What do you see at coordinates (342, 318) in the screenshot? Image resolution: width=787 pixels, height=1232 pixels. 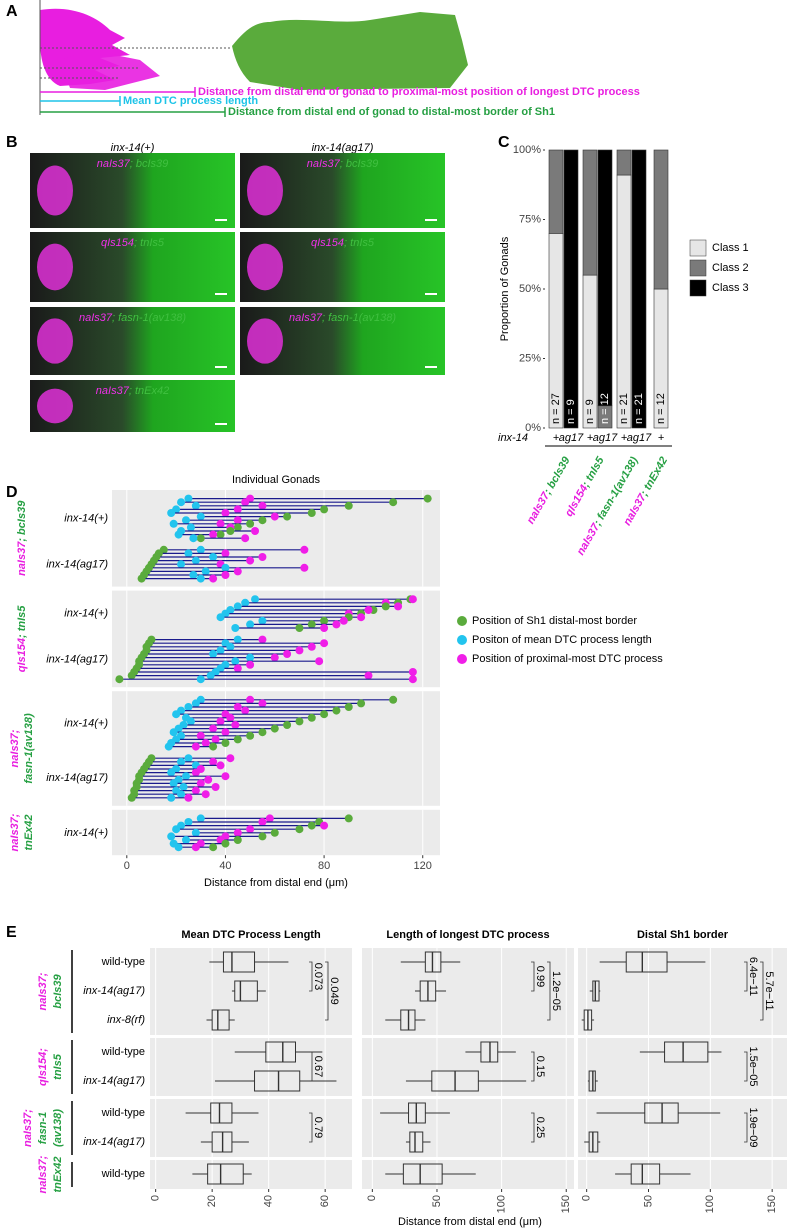 I see `tile-label: naIs37; fasn-1(av138)` at bounding box center [342, 318].